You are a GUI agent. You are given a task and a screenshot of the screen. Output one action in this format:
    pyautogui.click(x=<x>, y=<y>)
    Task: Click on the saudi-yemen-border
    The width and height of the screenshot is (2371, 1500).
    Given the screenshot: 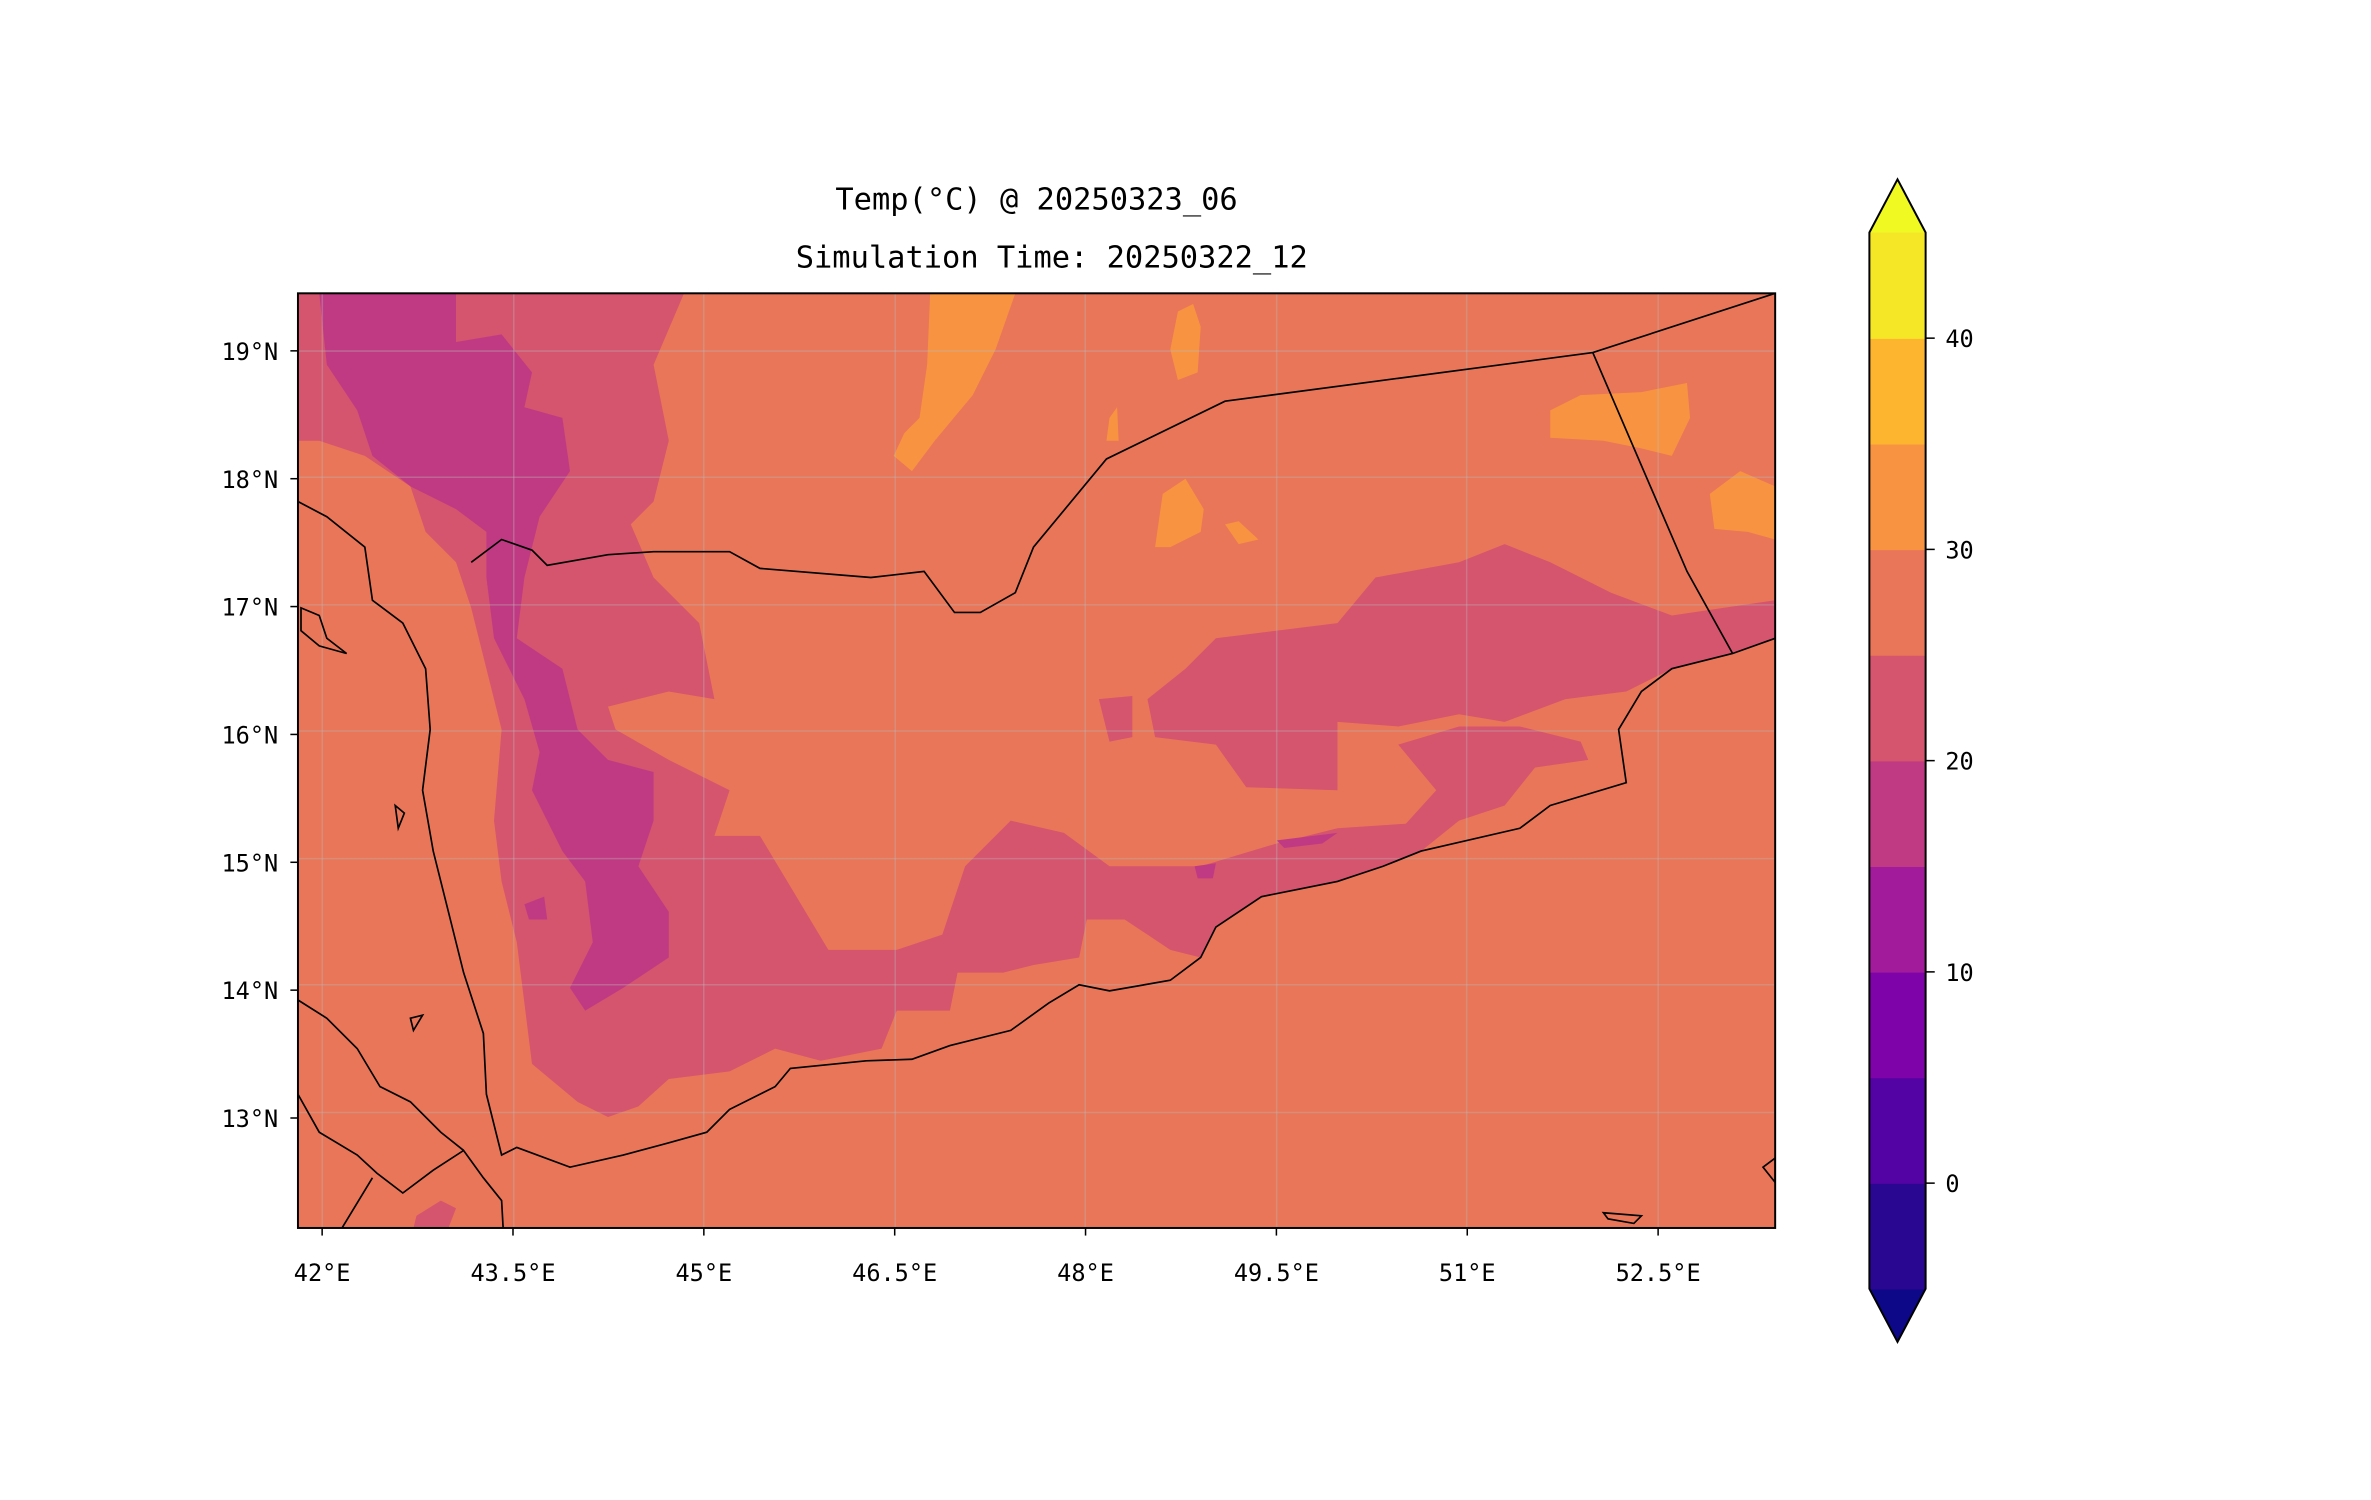 What is the action you would take?
    pyautogui.click(x=1123, y=453)
    